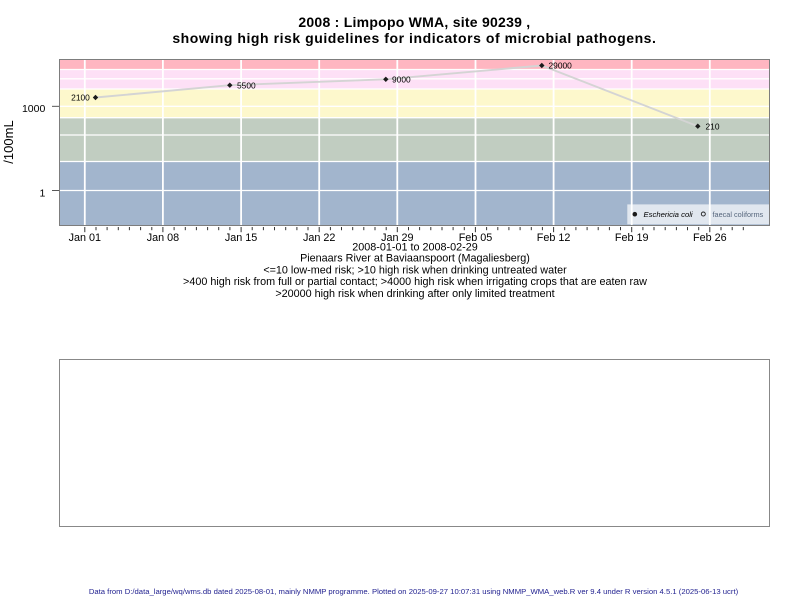 The width and height of the screenshot is (800, 600). What do you see at coordinates (42, 193) in the screenshot?
I see `svg-text: 1` at bounding box center [42, 193].